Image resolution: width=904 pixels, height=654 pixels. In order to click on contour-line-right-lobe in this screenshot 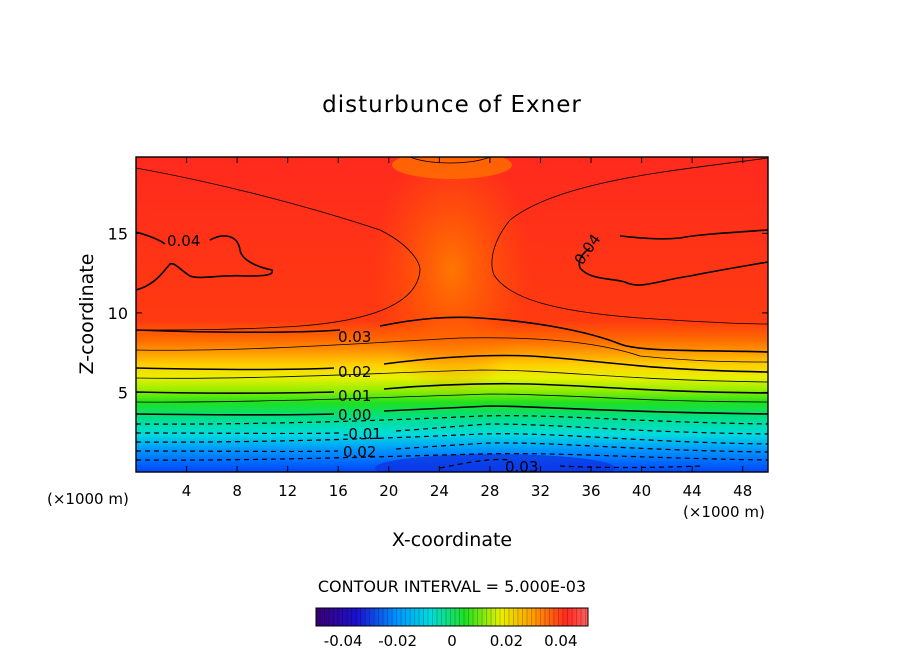, I will do `click(629, 241)`.